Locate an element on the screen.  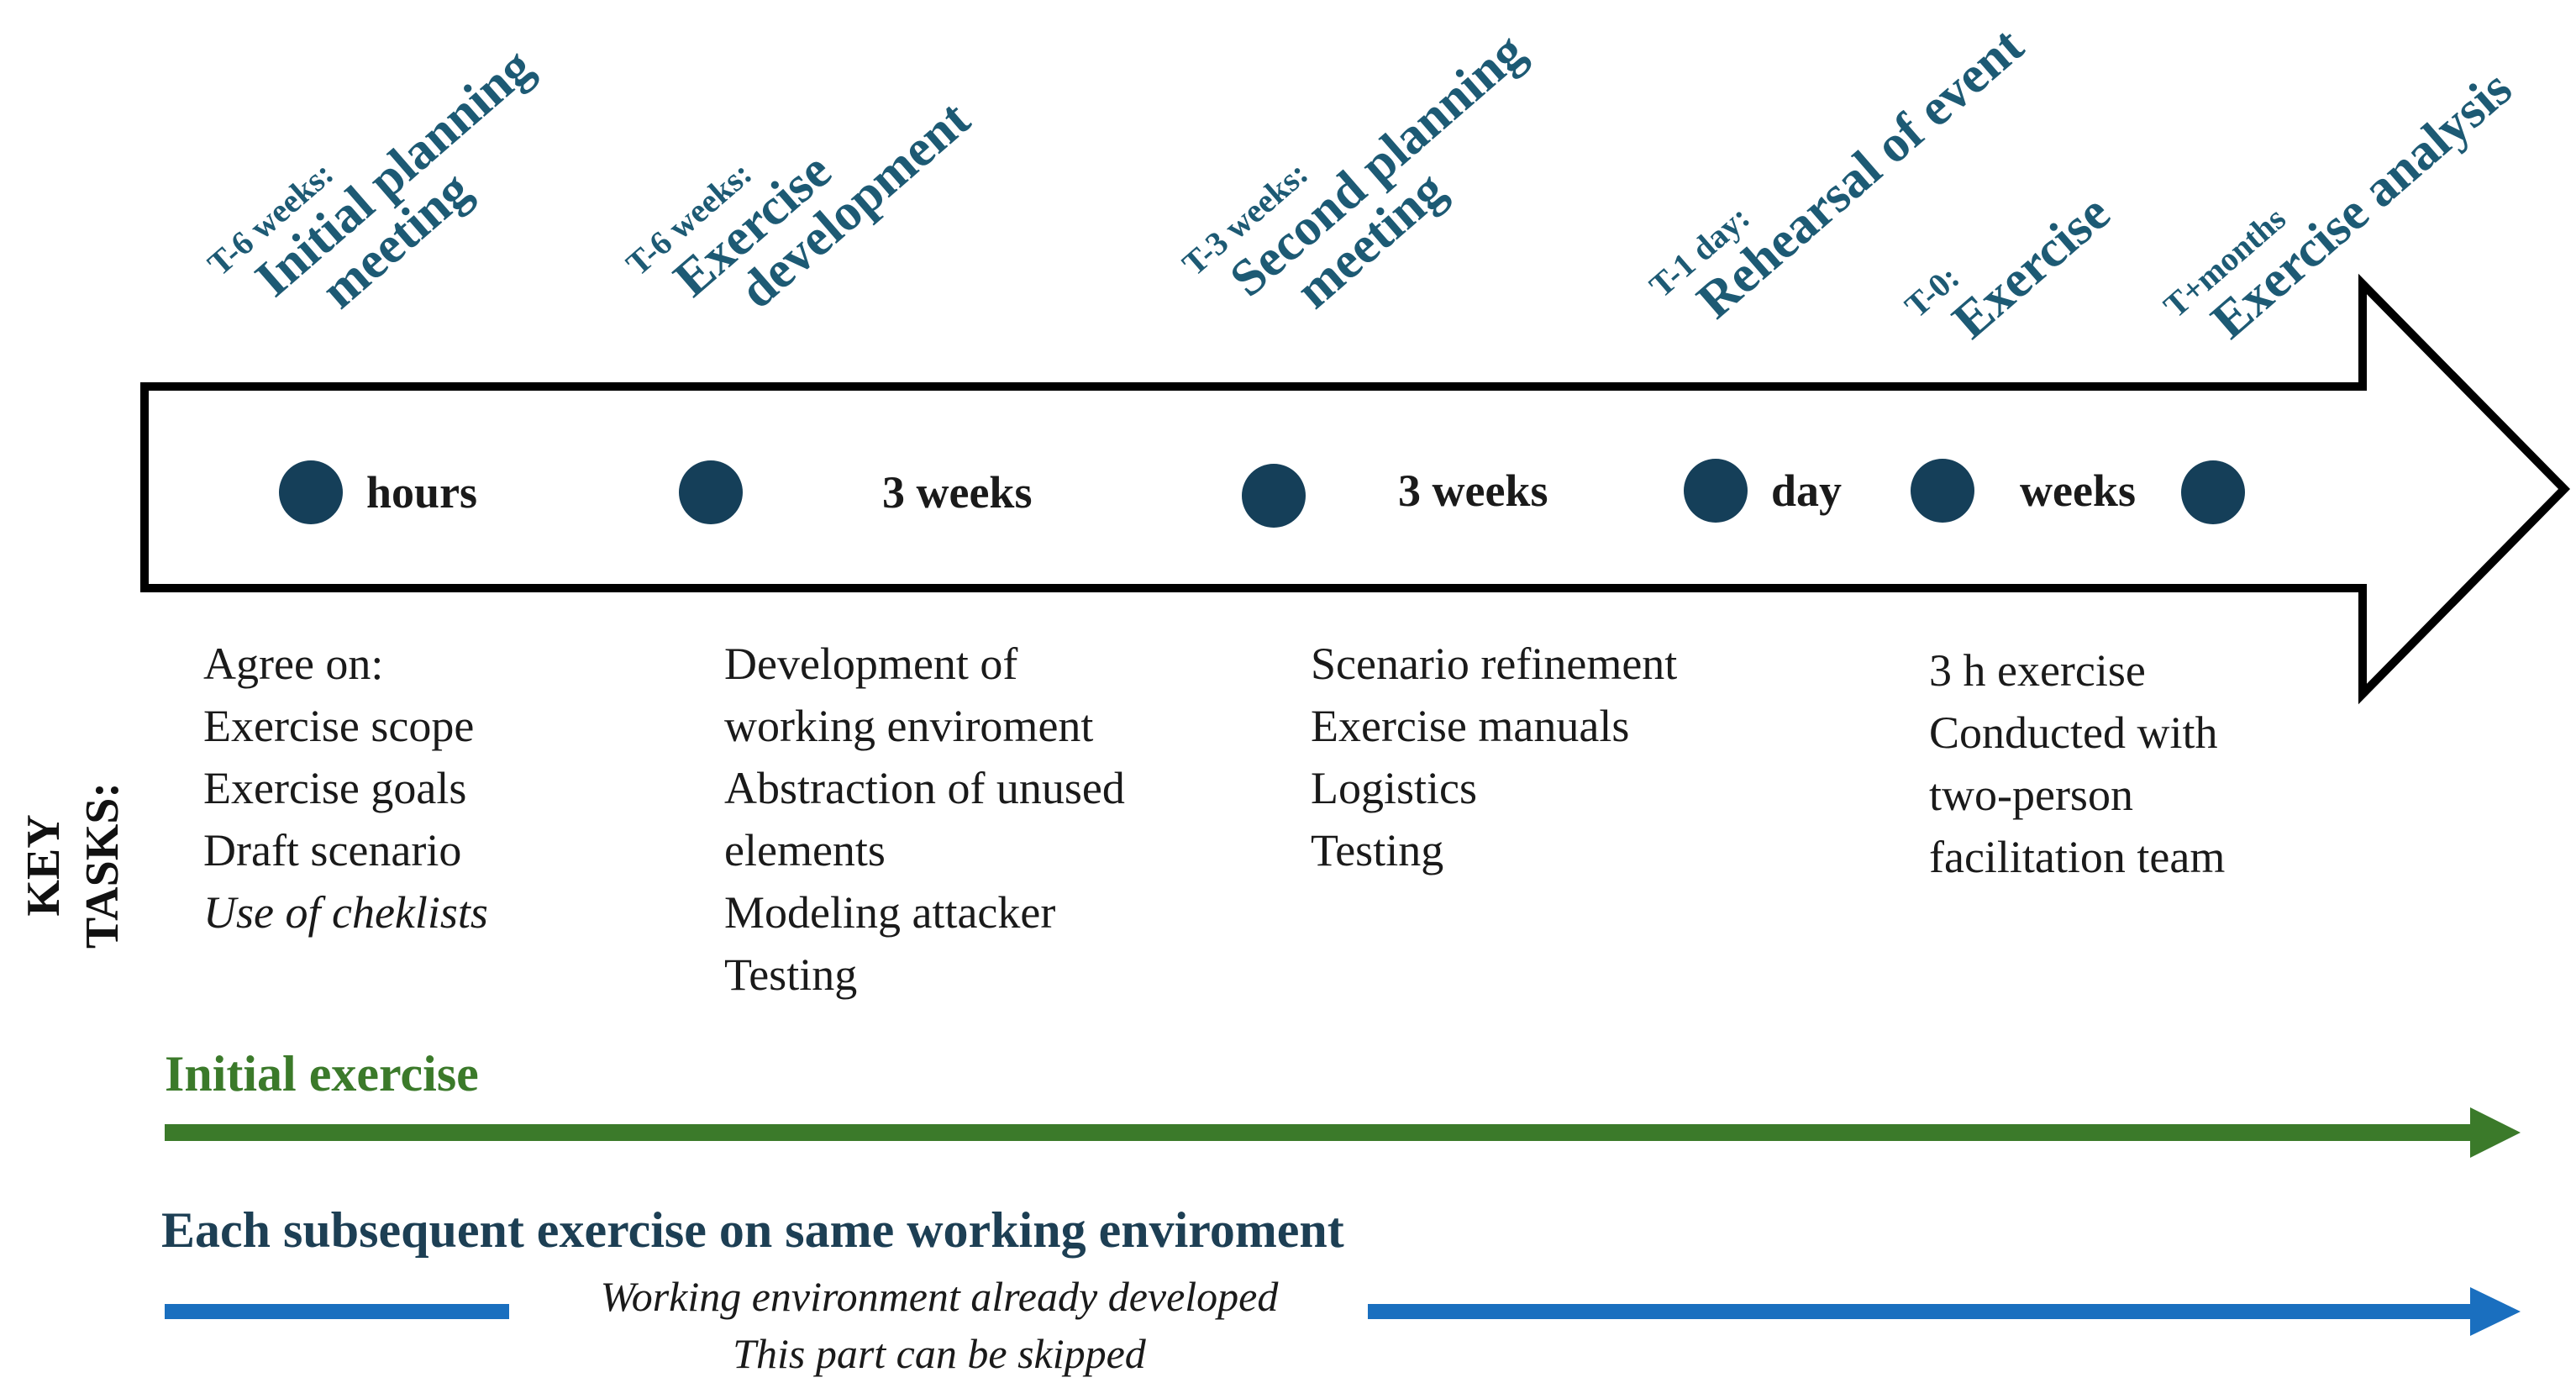
task-col1-line1: Agree on: is located at coordinates (293, 664).